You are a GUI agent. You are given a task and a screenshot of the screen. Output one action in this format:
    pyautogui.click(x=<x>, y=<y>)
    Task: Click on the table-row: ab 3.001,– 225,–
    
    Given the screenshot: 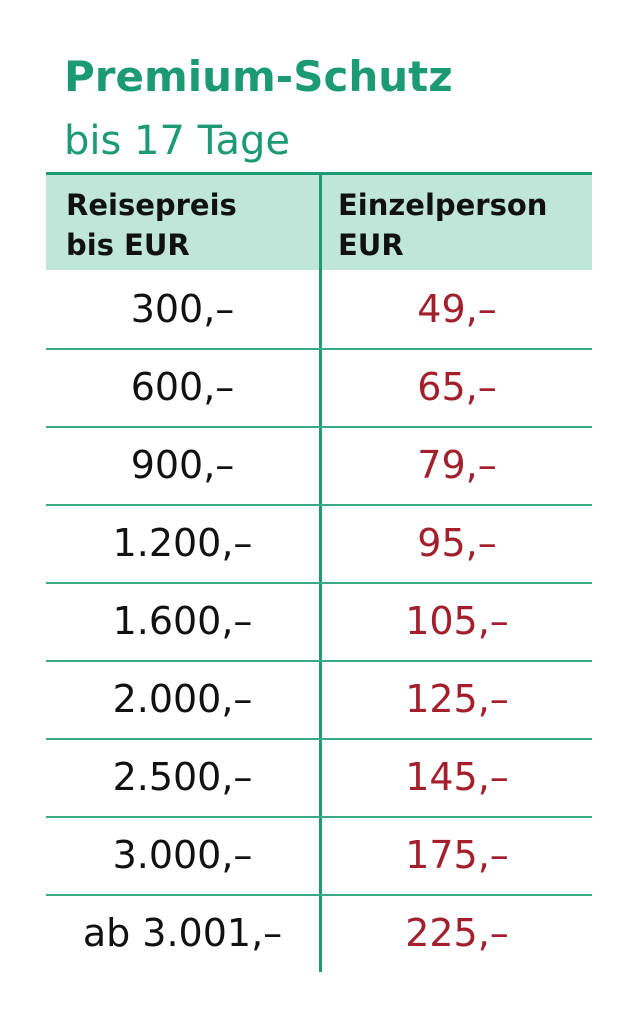 What is the action you would take?
    pyautogui.click(x=319, y=933)
    